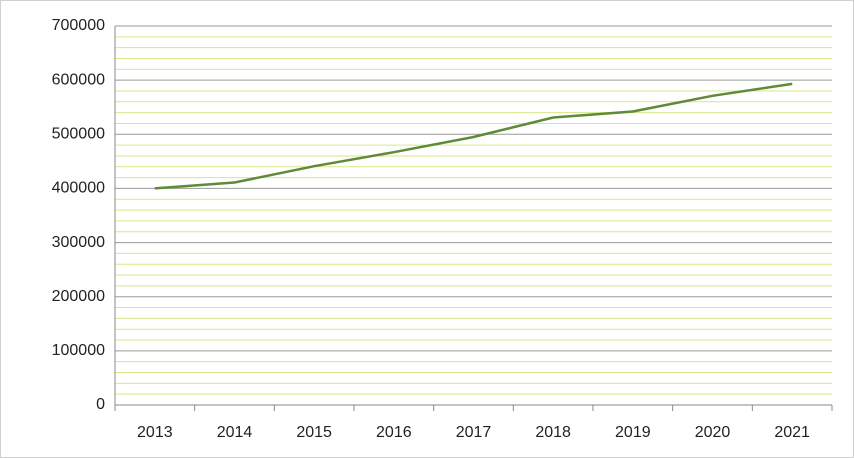 This screenshot has height=458, width=854. What do you see at coordinates (394, 432) in the screenshot?
I see `x-tick-label: 2016` at bounding box center [394, 432].